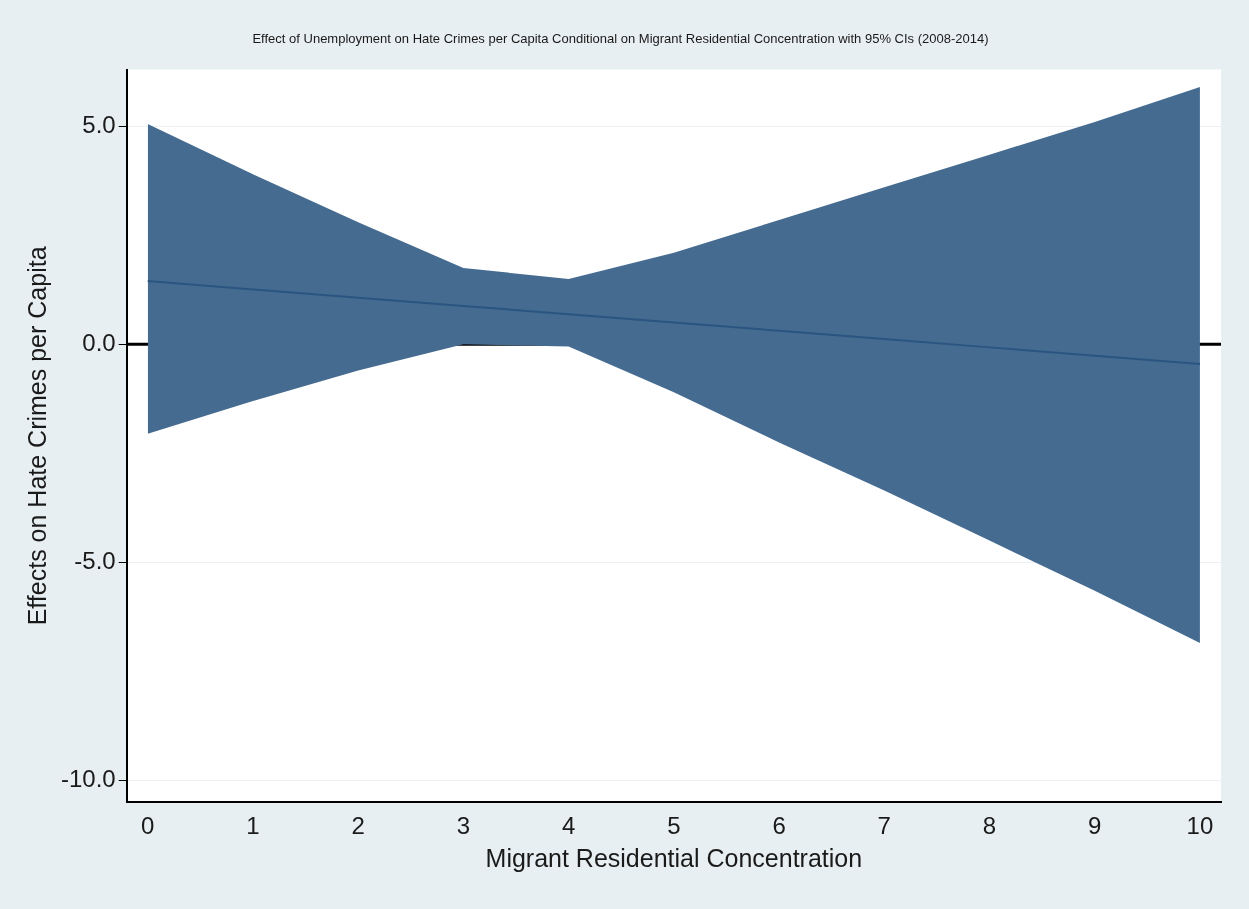  I want to click on y-axis-title: Effects on Hate Crimes per Capita, so click(36, 436).